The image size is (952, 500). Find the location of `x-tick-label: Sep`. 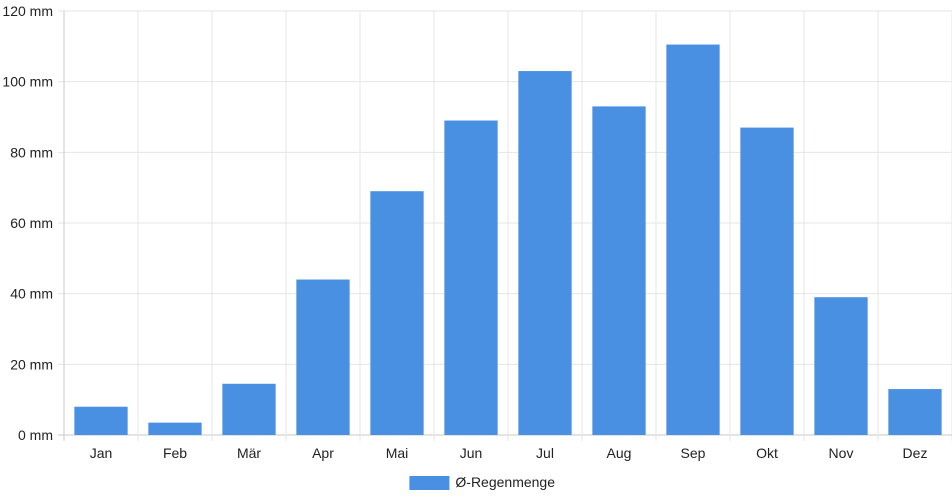

x-tick-label: Sep is located at coordinates (693, 453).